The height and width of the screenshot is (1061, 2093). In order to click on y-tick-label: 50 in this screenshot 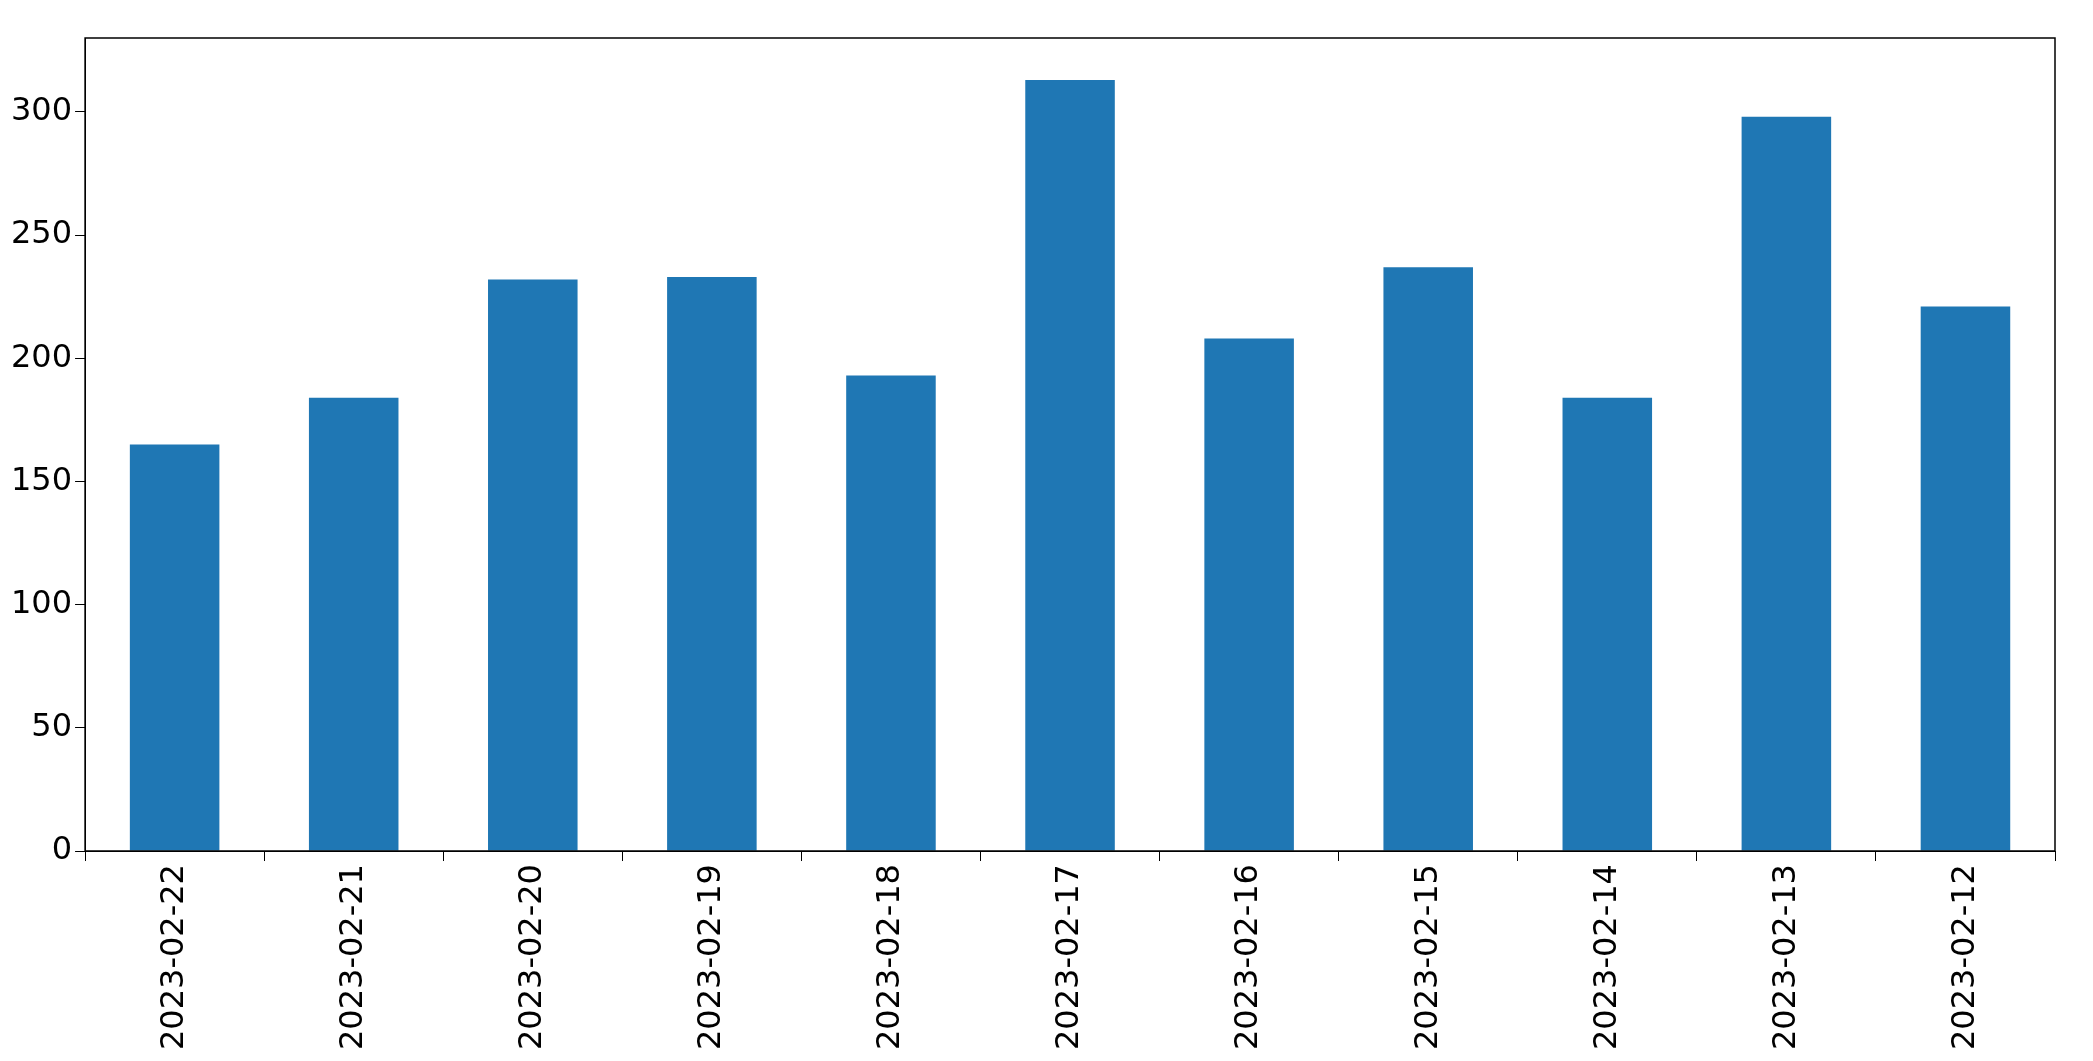, I will do `click(52, 725)`.